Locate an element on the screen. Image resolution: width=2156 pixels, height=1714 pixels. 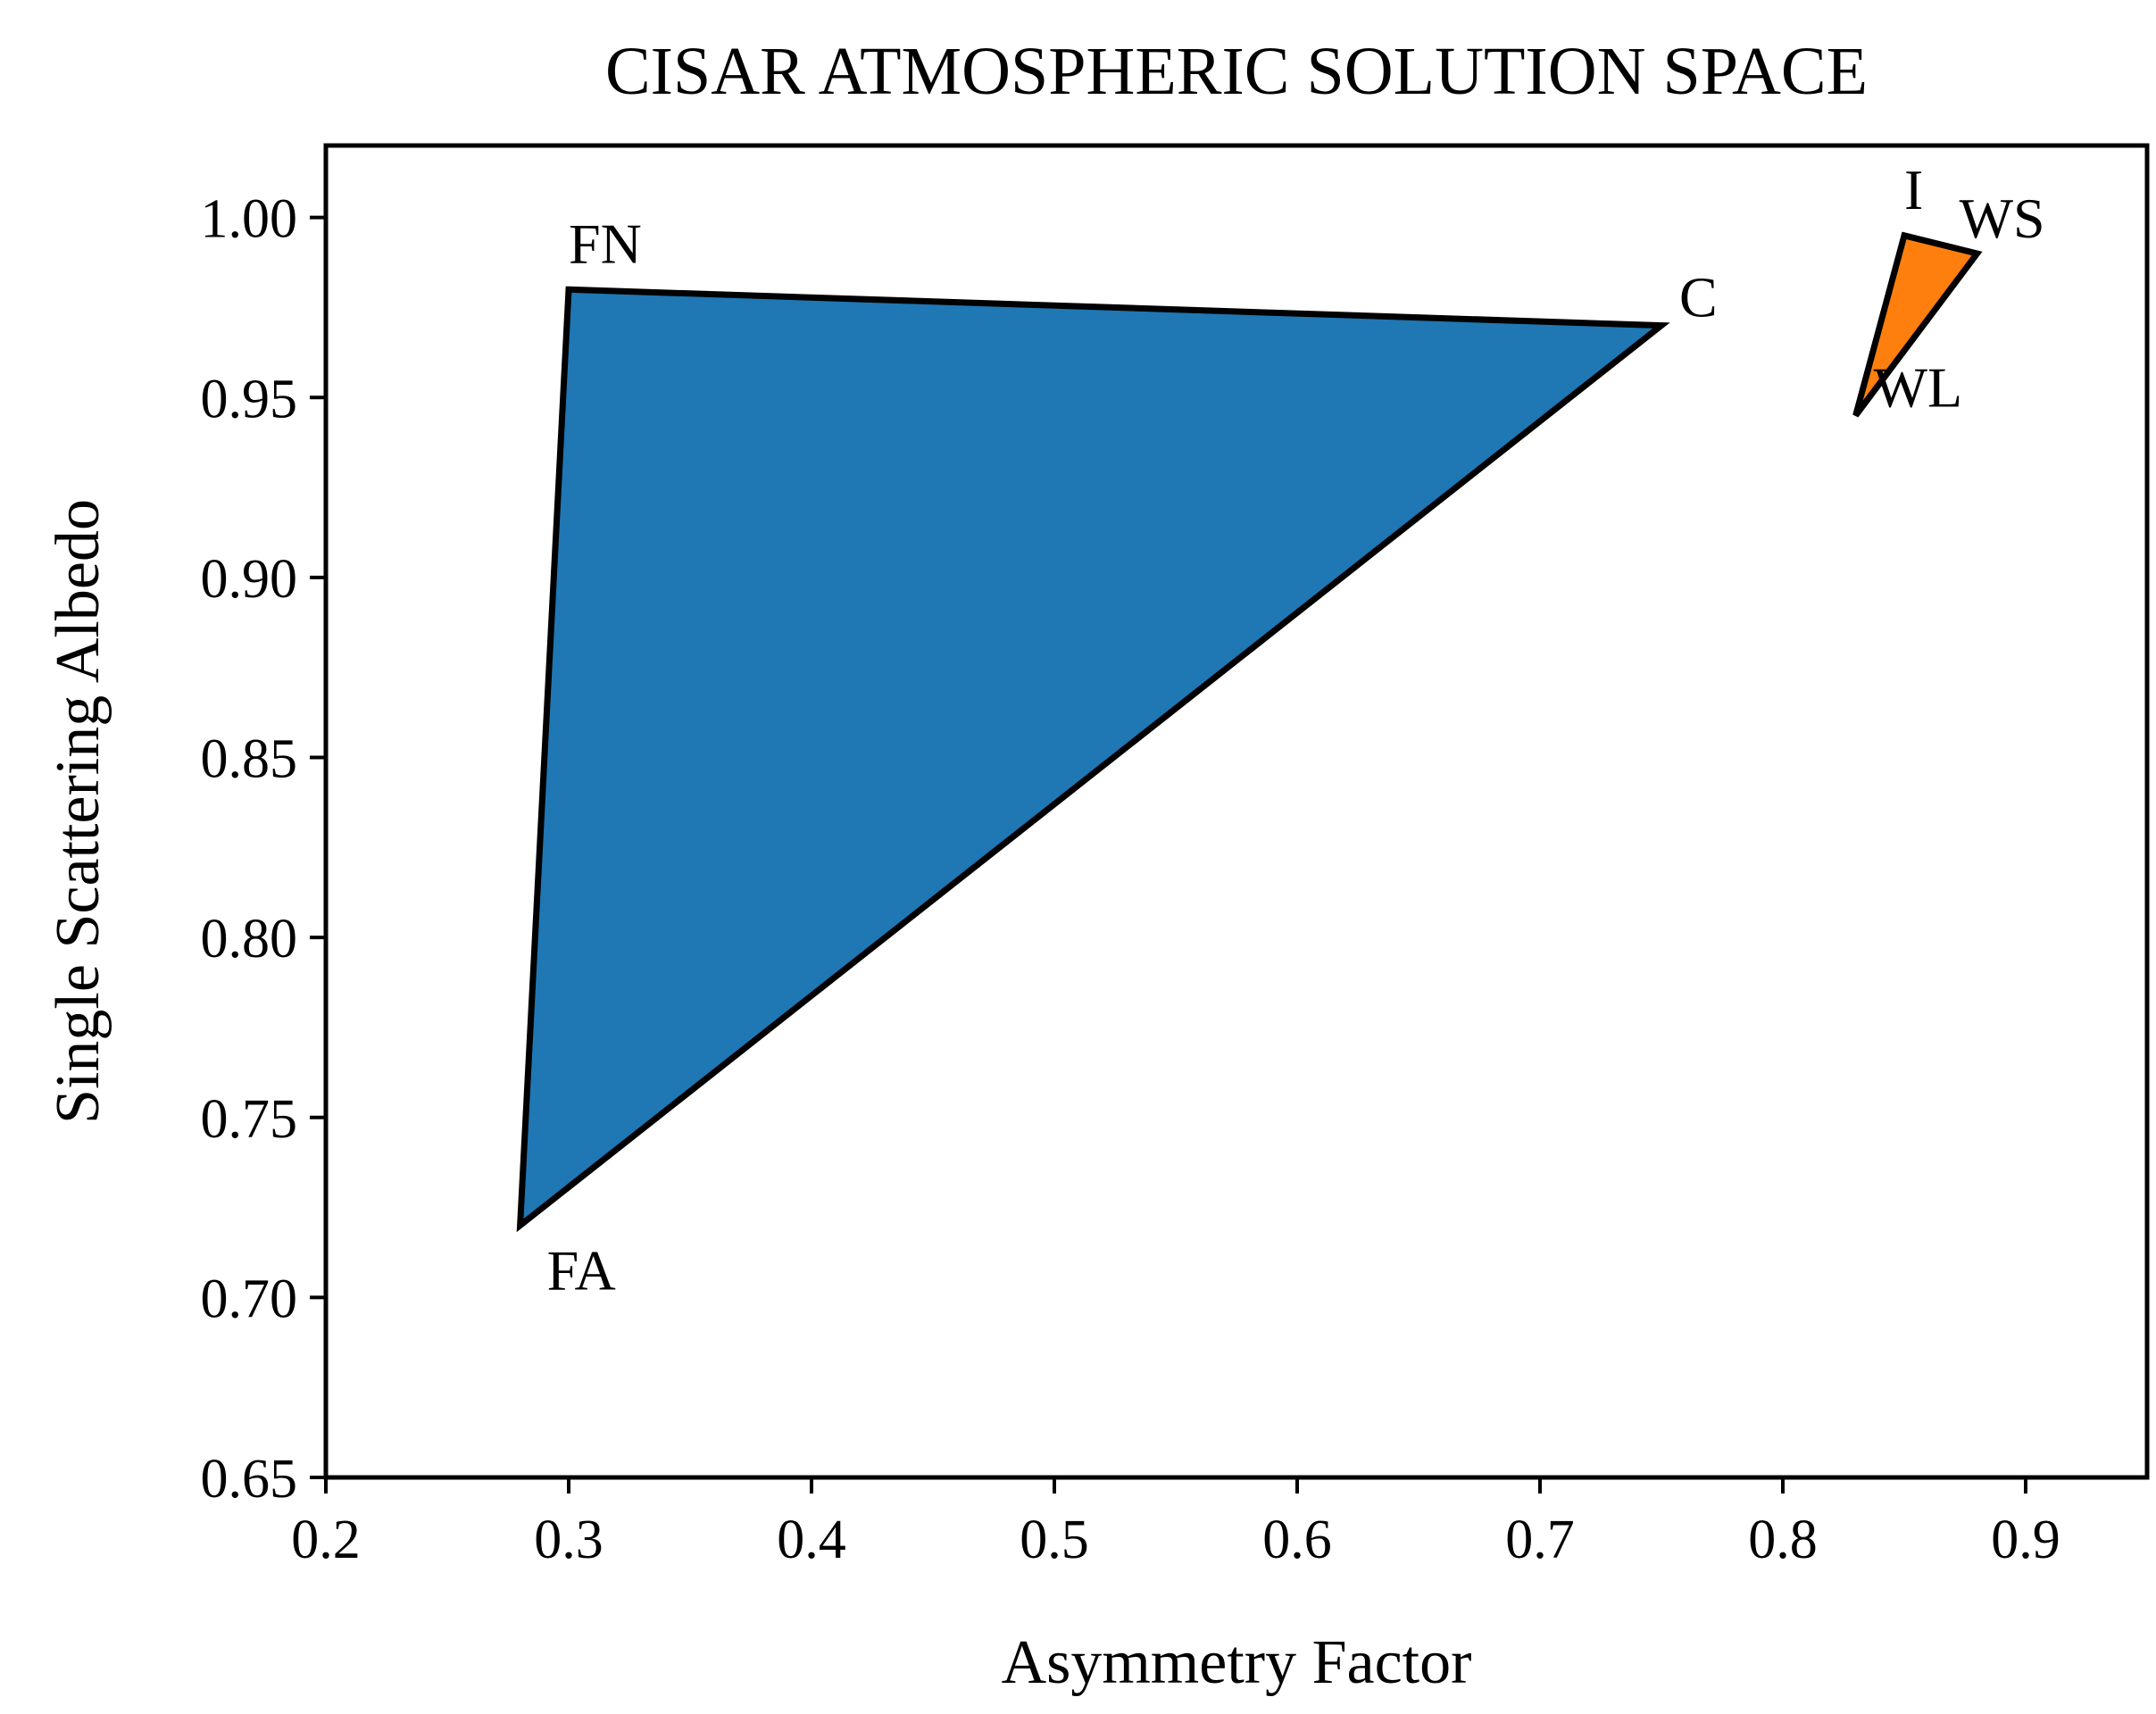
x-tick-label: 0.5 is located at coordinates (1054, 1540).